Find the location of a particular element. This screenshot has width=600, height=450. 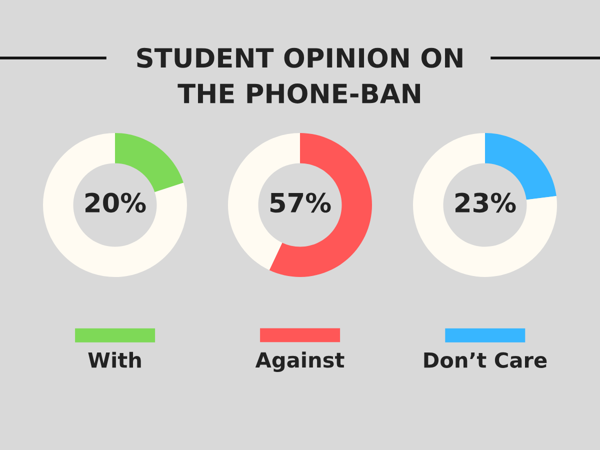

legend-label: Against is located at coordinates (299, 362).